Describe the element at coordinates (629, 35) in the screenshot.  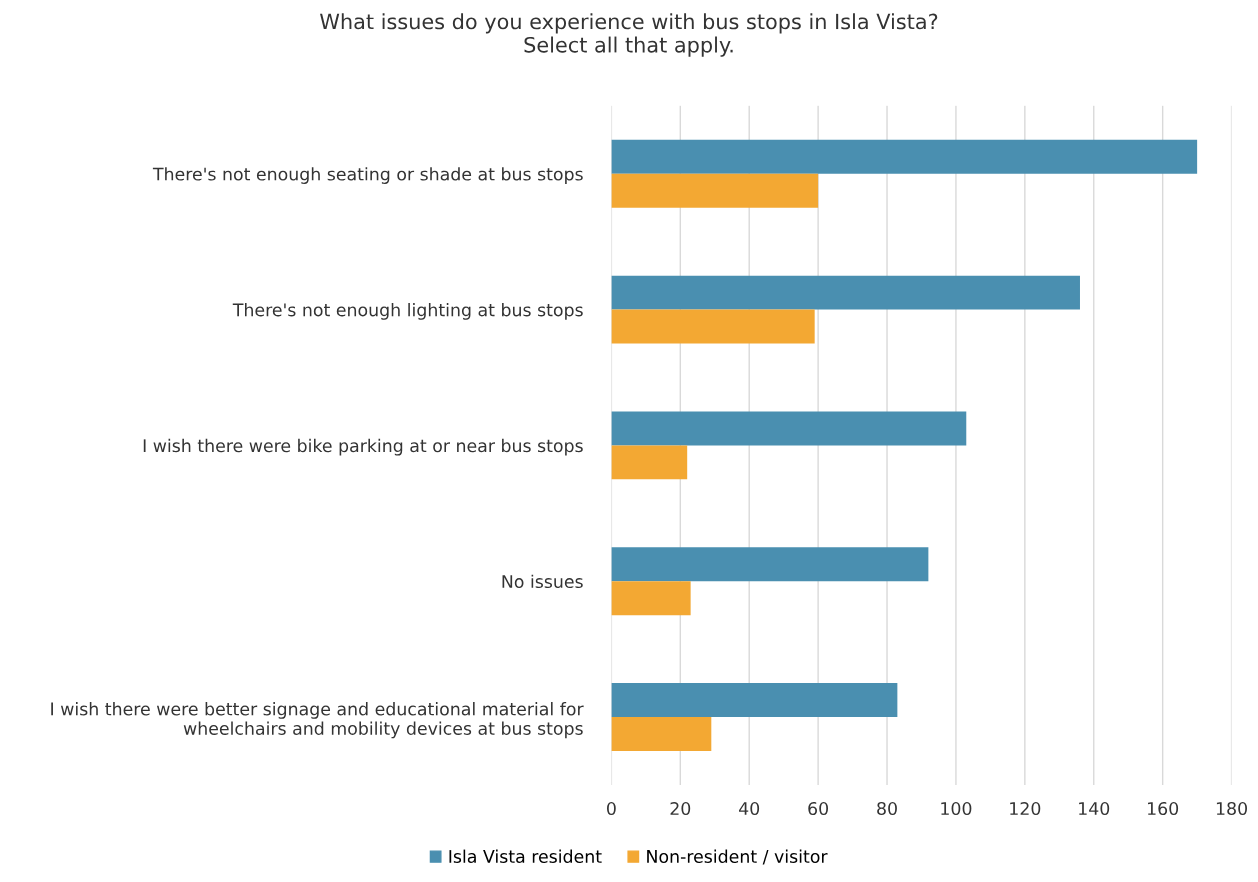
I see `chart-title: What issues do you experience with bus stops in Isla Vista? Select all that apply.` at that location.